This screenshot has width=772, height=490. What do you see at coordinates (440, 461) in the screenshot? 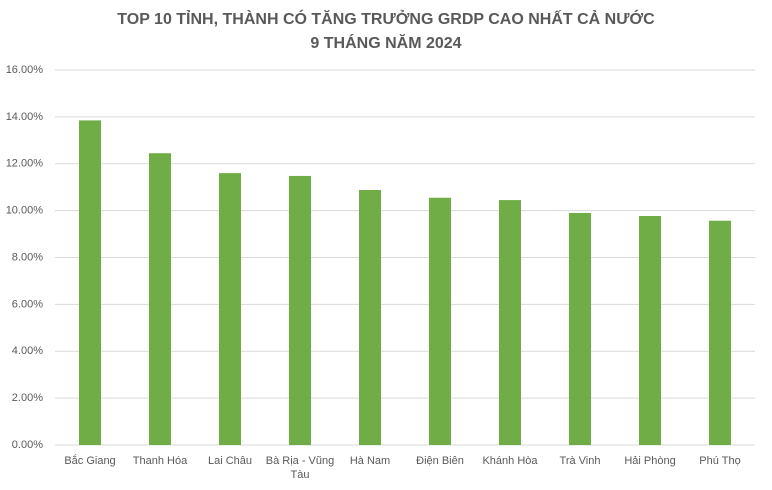
I see `x-tick-label: Điện Biên` at bounding box center [440, 461].